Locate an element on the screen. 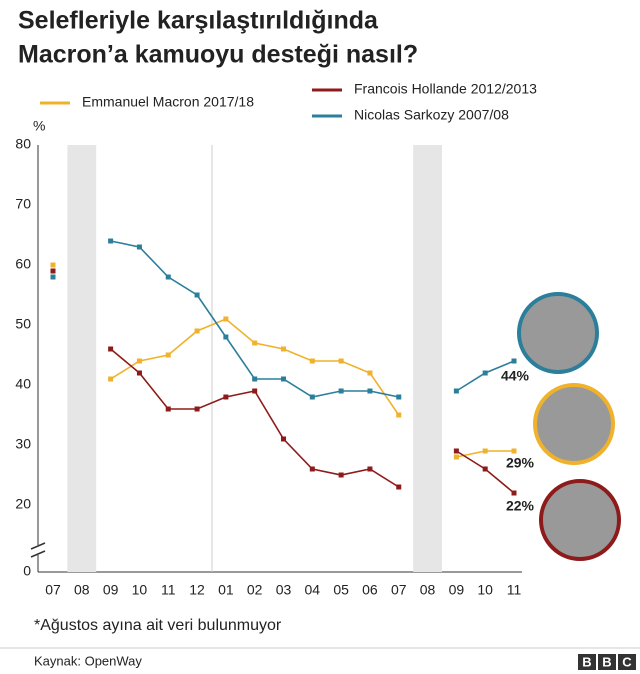  chart-title: Selefleriyle karşılaştırıldığında is located at coordinates (198, 21).